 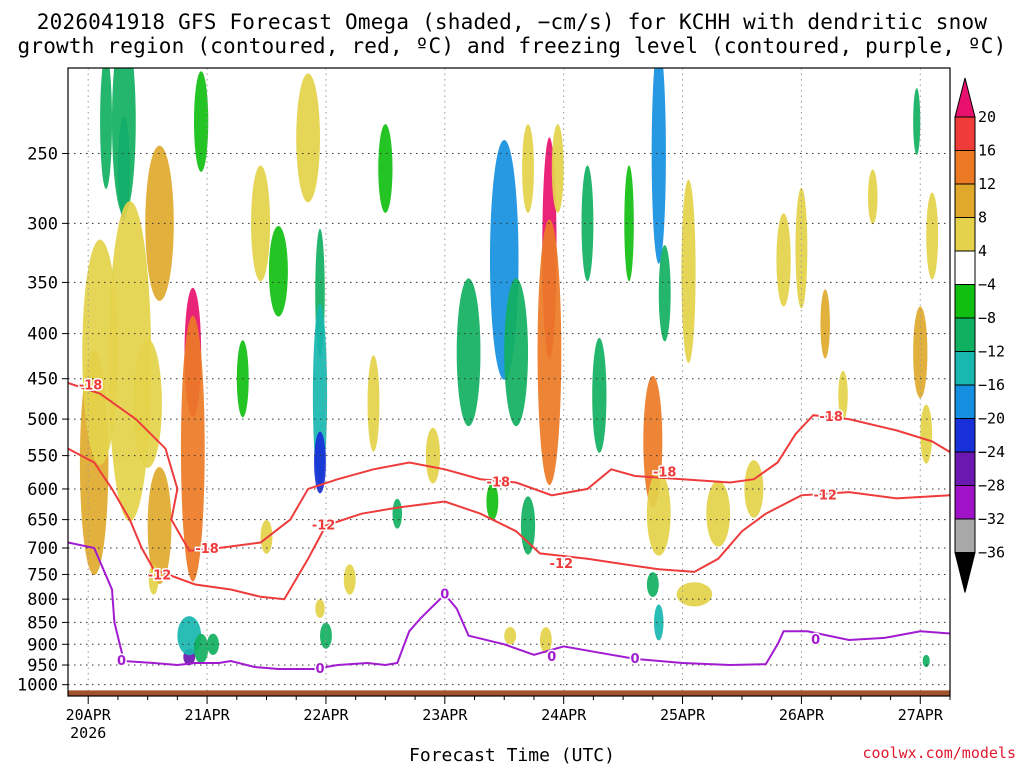 I want to click on y-tick-label: 850, so click(x=42, y=623).